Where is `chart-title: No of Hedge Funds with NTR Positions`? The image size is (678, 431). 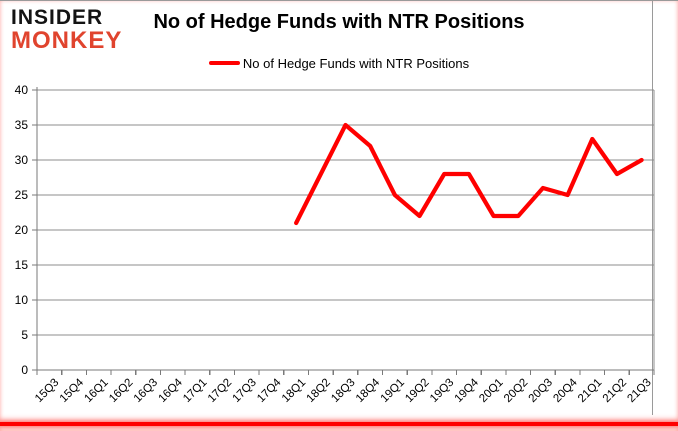 chart-title: No of Hedge Funds with NTR Positions is located at coordinates (339, 22).